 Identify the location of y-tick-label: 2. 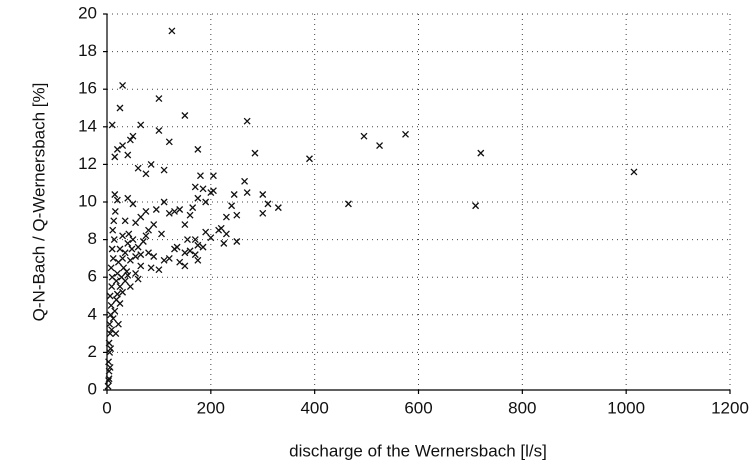
(92, 351).